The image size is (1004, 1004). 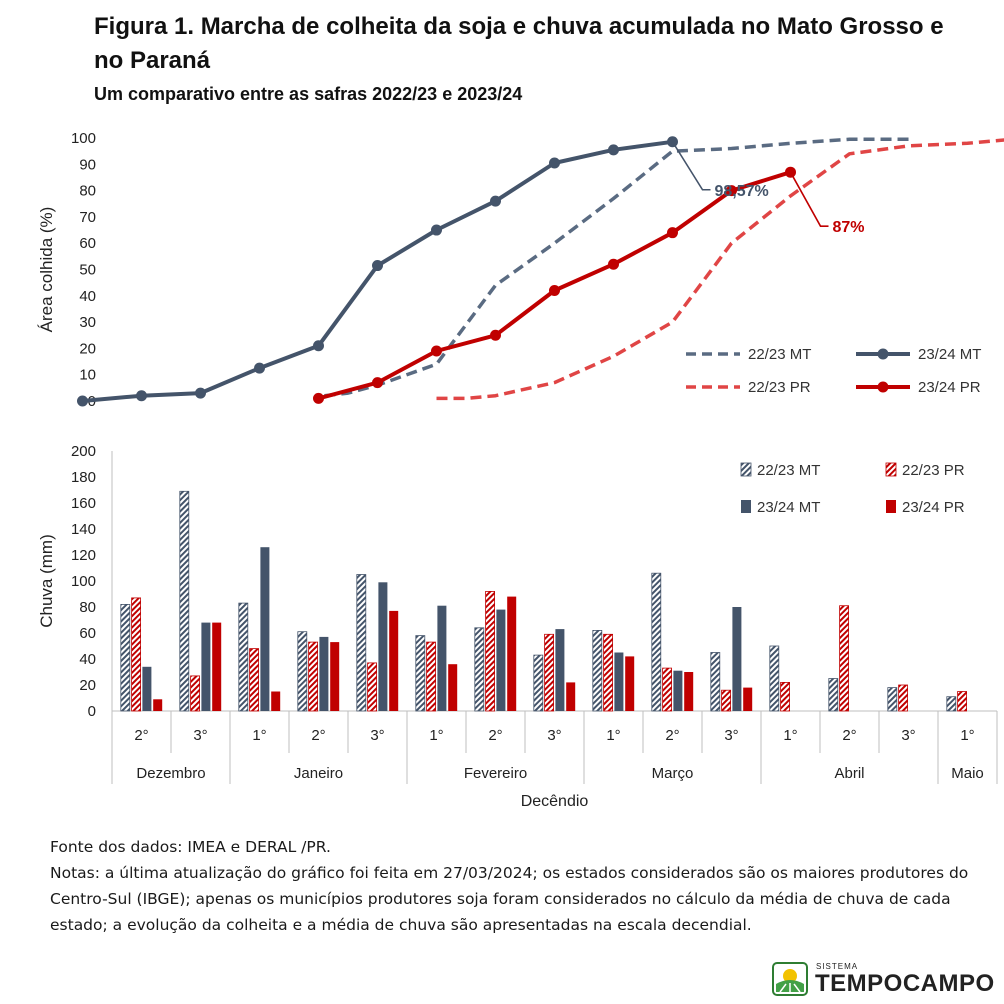 I want to click on y-tick-label: 160, so click(x=83, y=503).